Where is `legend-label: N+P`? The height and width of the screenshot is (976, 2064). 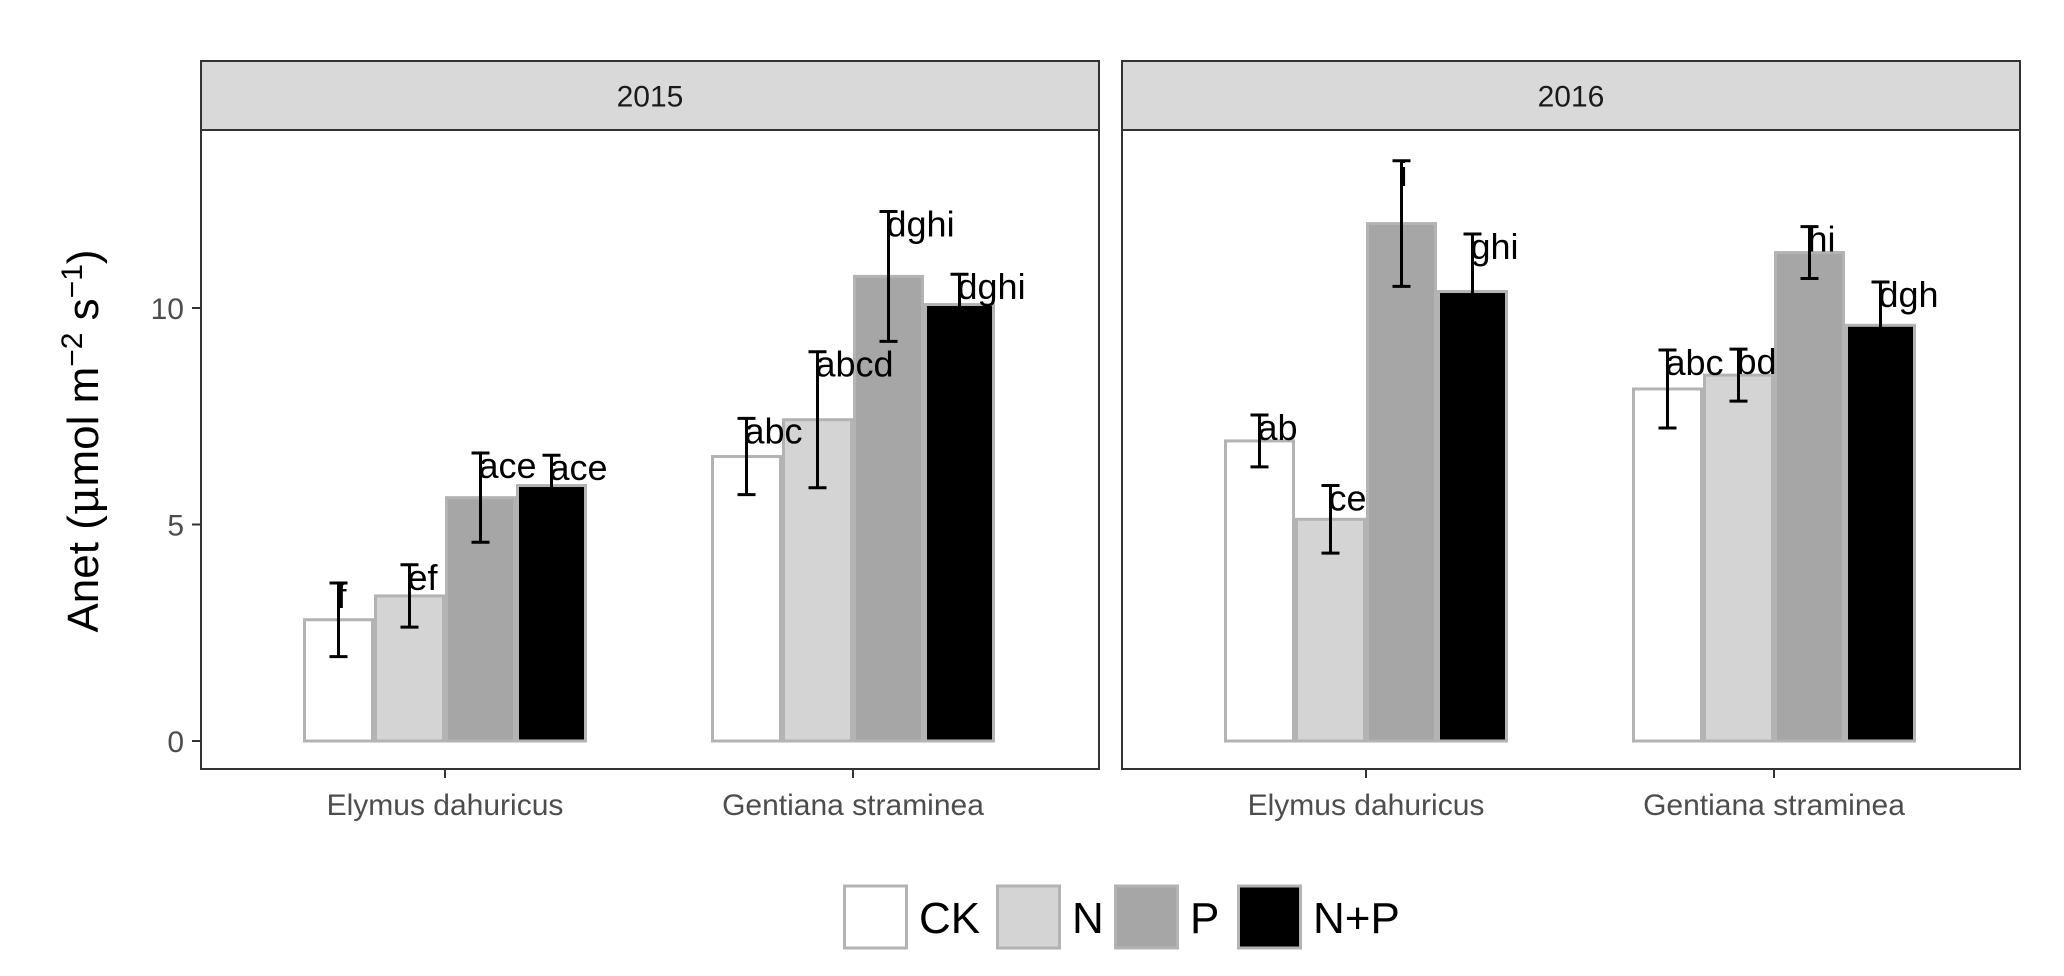
legend-label: N+P is located at coordinates (1356, 918).